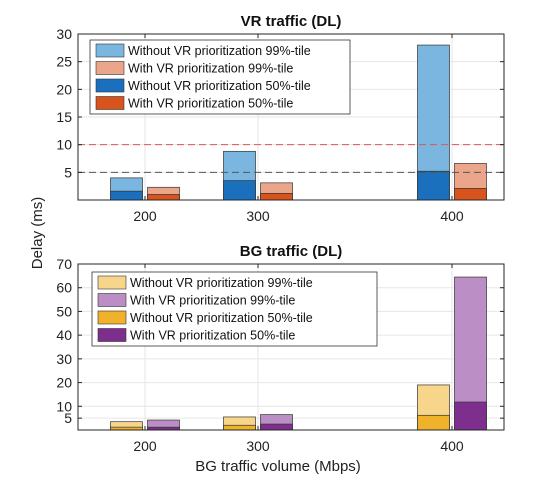  What do you see at coordinates (68, 172) in the screenshot?
I see `y-tick-label: 5` at bounding box center [68, 172].